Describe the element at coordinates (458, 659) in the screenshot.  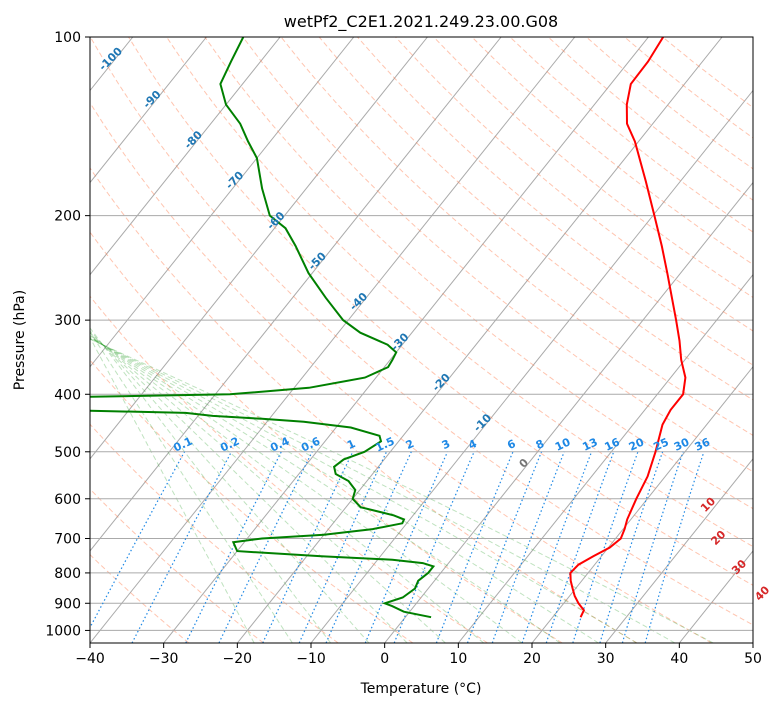
I see `x-tick-label: 10` at that location.